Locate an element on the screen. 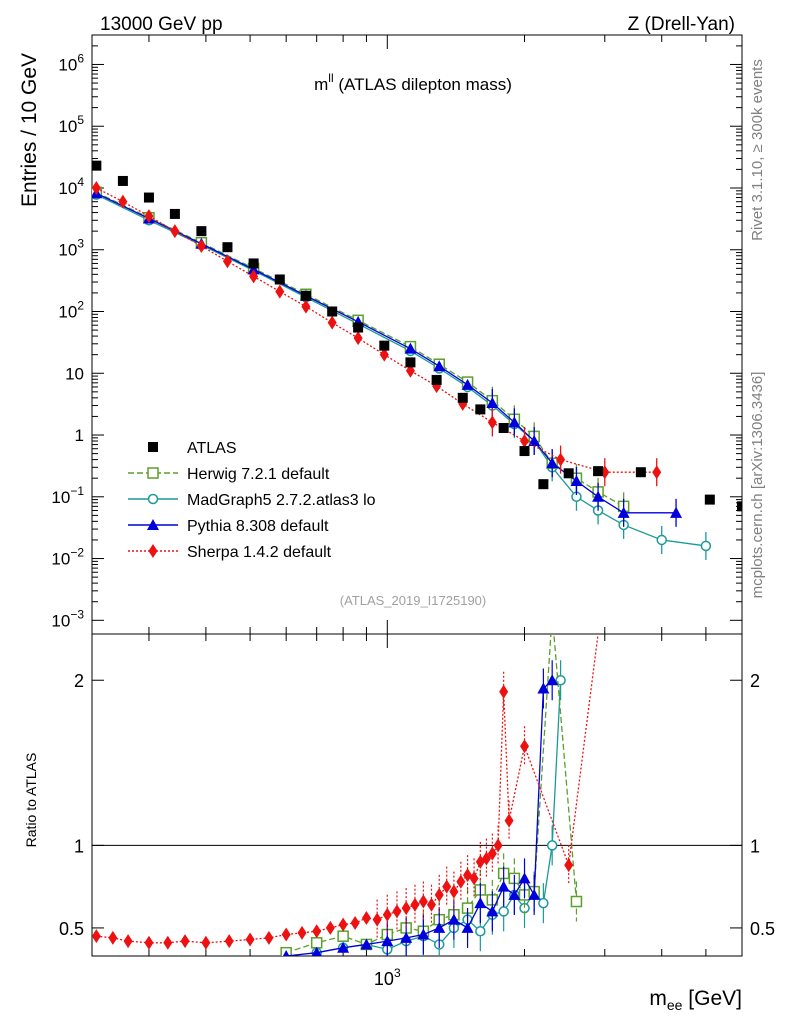 The image size is (786, 1024). legend-label-pythia: Pythia 8.308 default is located at coordinates (258, 526).